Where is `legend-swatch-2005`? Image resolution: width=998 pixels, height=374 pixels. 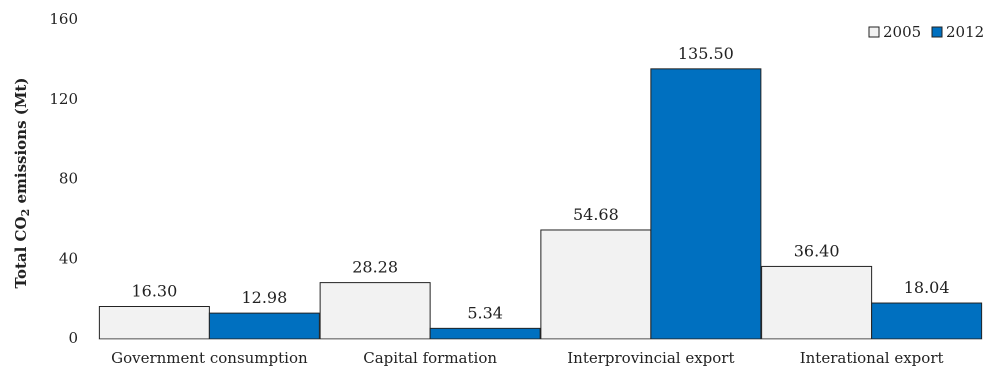 legend-swatch-2005 is located at coordinates (874, 32).